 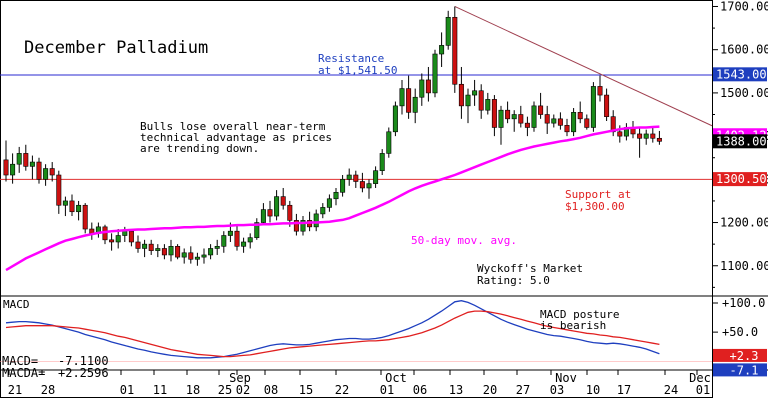 What do you see at coordinates (598, 194) in the screenshot?
I see `support-label: Support at` at bounding box center [598, 194].